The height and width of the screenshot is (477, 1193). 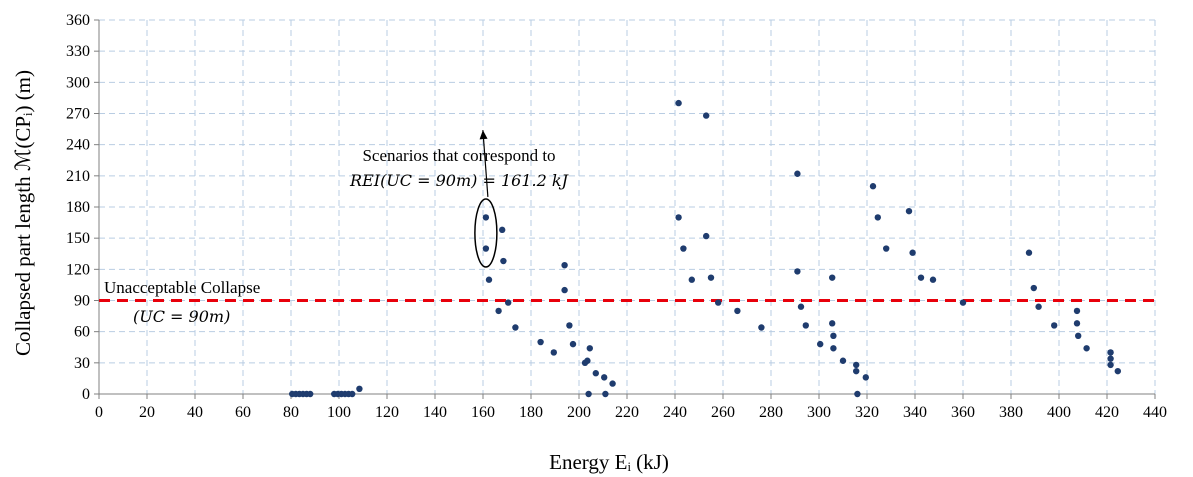 What do you see at coordinates (82, 301) in the screenshot?
I see `y-tick-label: 90` at bounding box center [82, 301].